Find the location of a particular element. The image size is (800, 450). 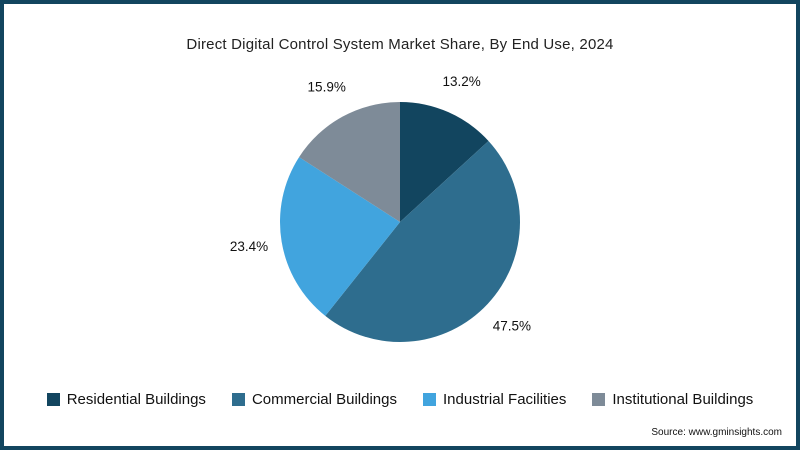

legend-item: Residential Buildings is located at coordinates (126, 399).